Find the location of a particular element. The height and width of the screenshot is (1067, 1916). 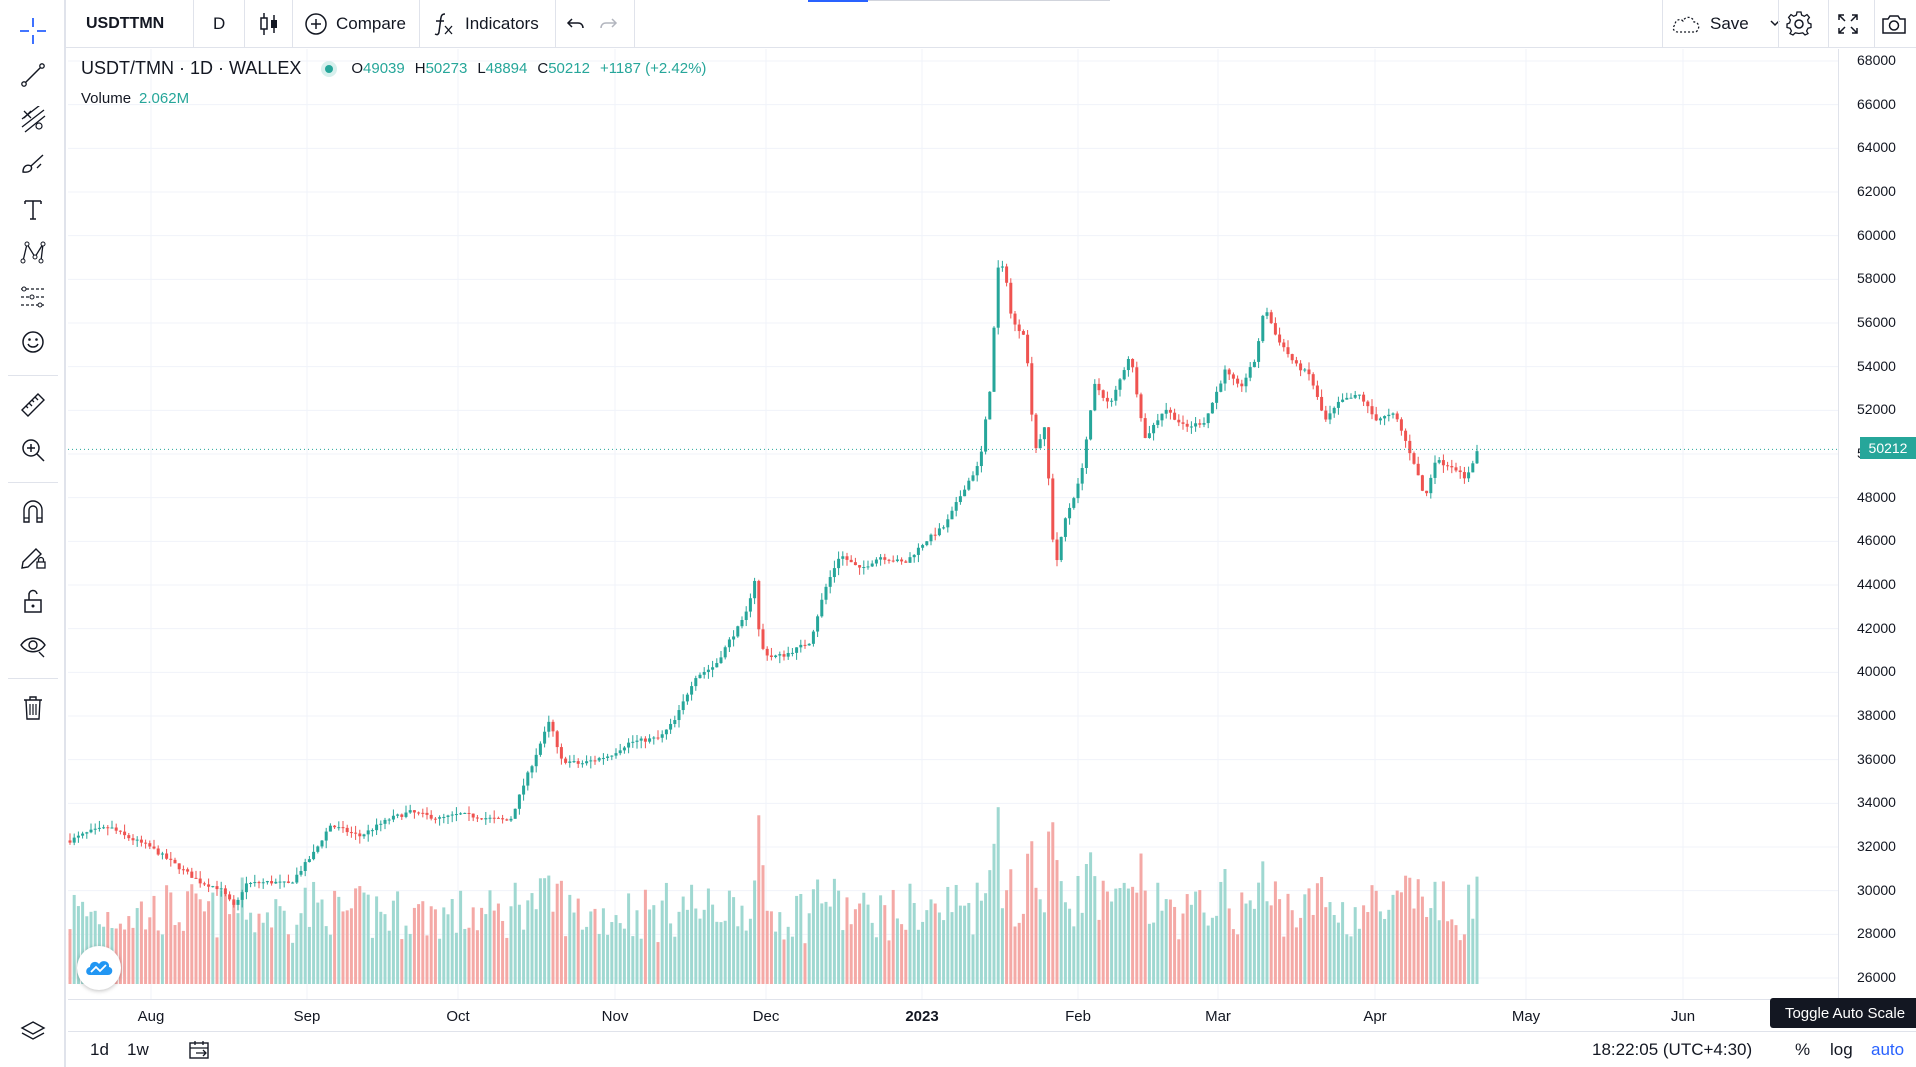

object-tree-button is located at coordinates (33, 1032).